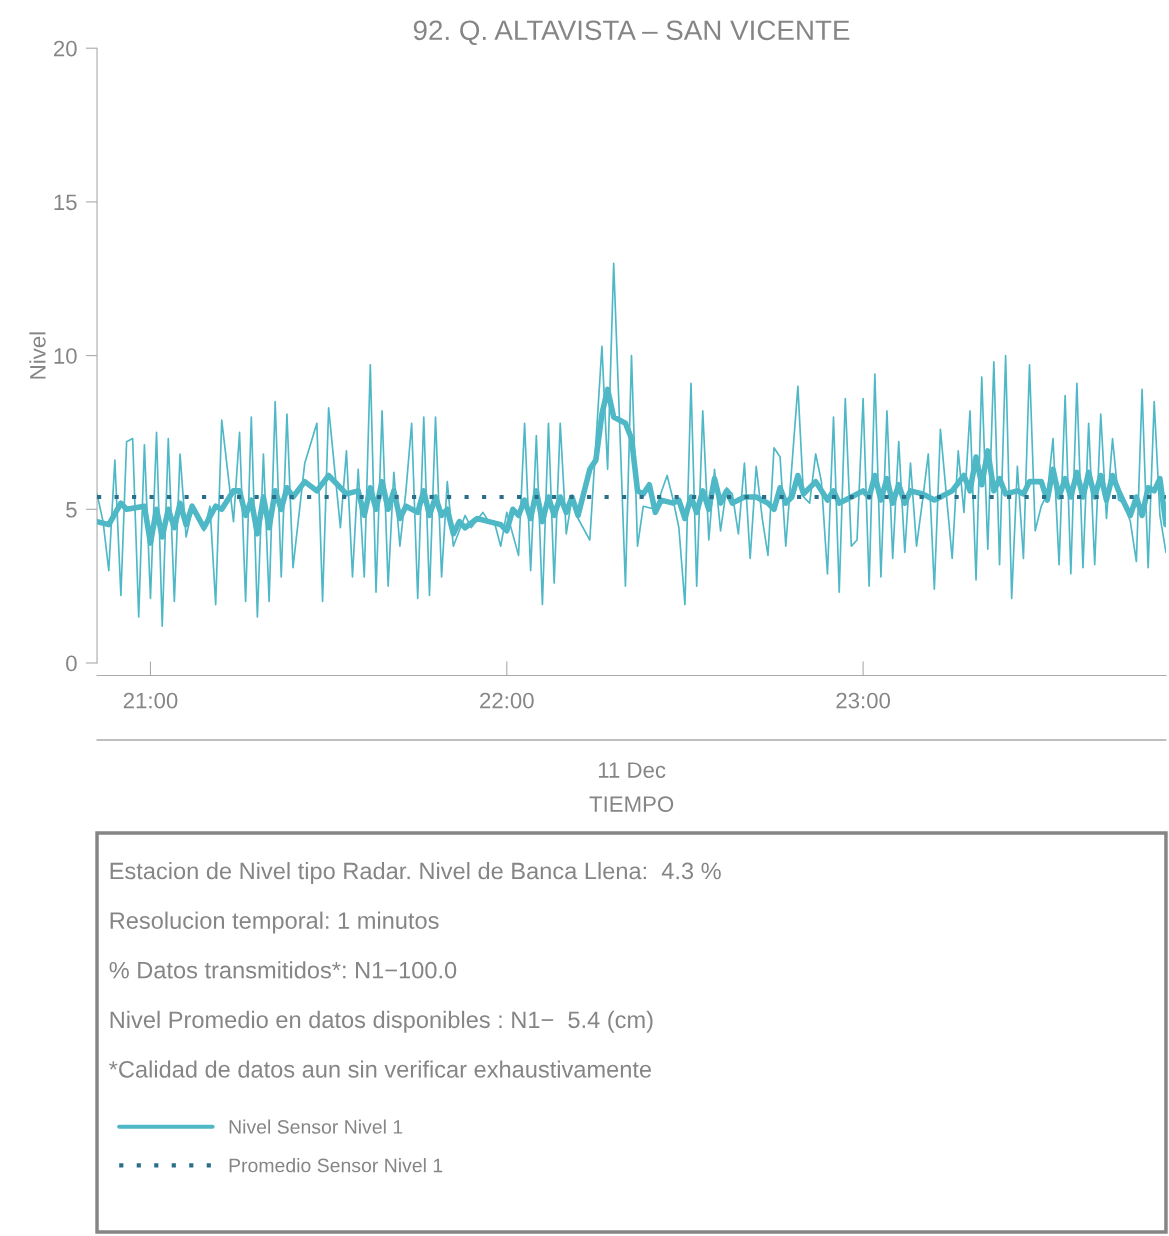 This screenshot has width=1169, height=1236. What do you see at coordinates (380, 1069) in the screenshot?
I see `text: *Calidad de datos aun sin verificar exhaustivamente` at bounding box center [380, 1069].